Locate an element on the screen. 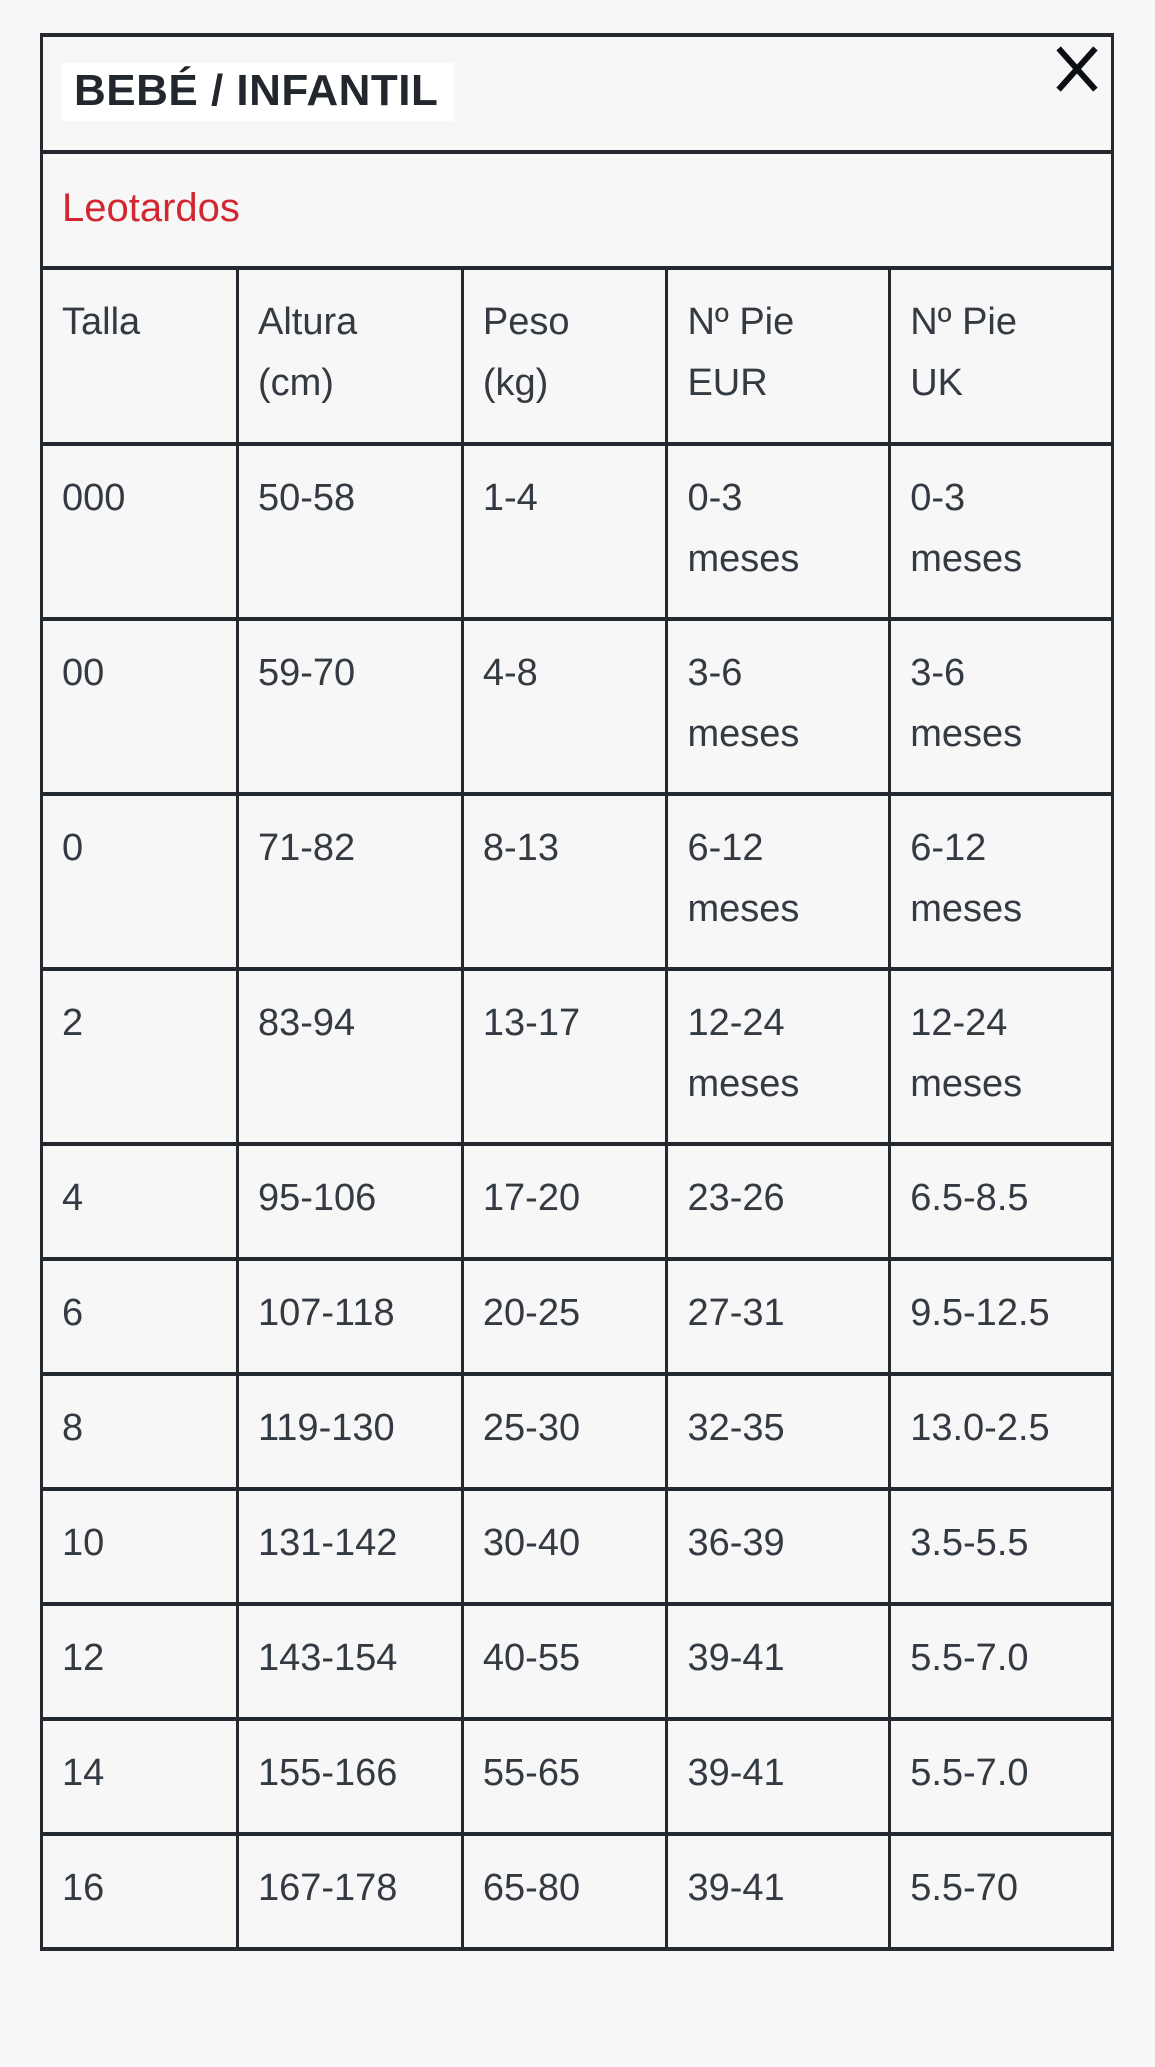  cell-line: 0 is located at coordinates (73, 848).